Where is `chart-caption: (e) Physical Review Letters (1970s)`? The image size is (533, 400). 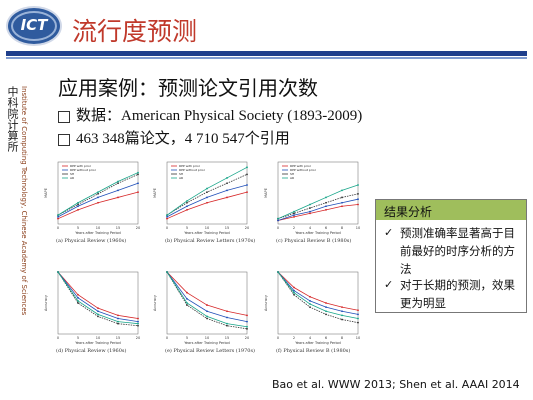
chart-caption: (e) Physical Review Letters (1970s) is located at coordinates (210, 351).